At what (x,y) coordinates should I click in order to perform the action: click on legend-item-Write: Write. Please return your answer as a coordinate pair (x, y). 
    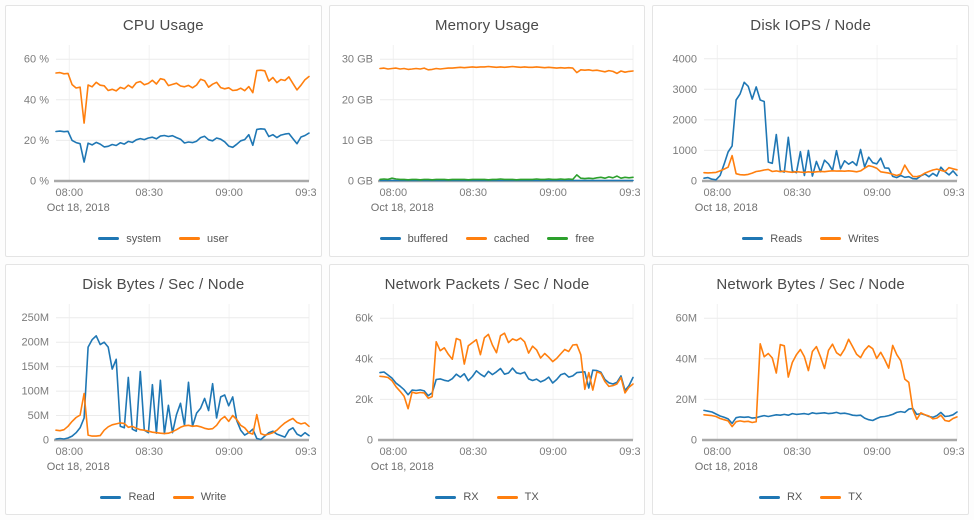
    Looking at the image, I should click on (199, 497).